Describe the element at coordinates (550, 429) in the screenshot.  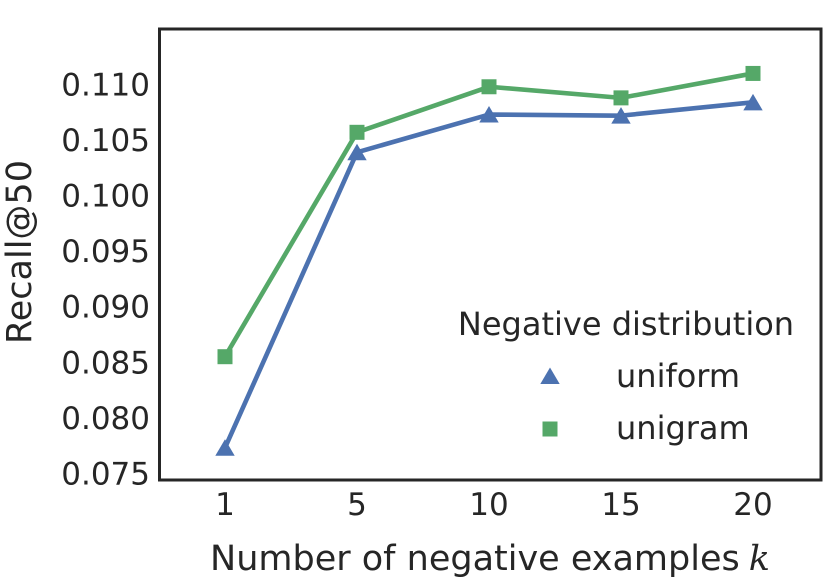
I see `square-marker-icon` at that location.